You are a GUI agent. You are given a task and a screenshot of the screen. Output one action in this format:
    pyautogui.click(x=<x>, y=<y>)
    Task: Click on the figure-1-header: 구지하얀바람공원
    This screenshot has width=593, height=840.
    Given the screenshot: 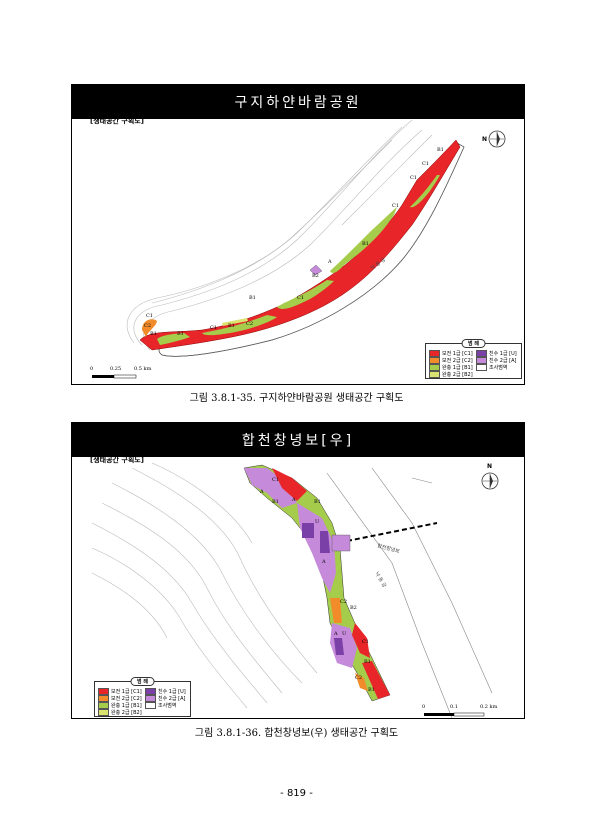 What is the action you would take?
    pyautogui.click(x=298, y=102)
    